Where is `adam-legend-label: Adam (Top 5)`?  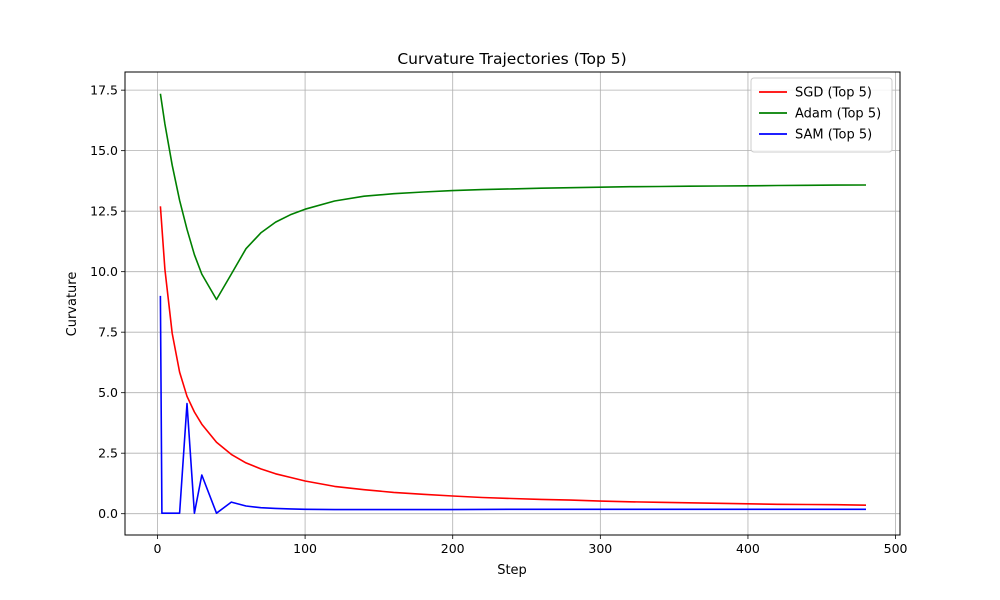 adam-legend-label: Adam (Top 5) is located at coordinates (838, 114).